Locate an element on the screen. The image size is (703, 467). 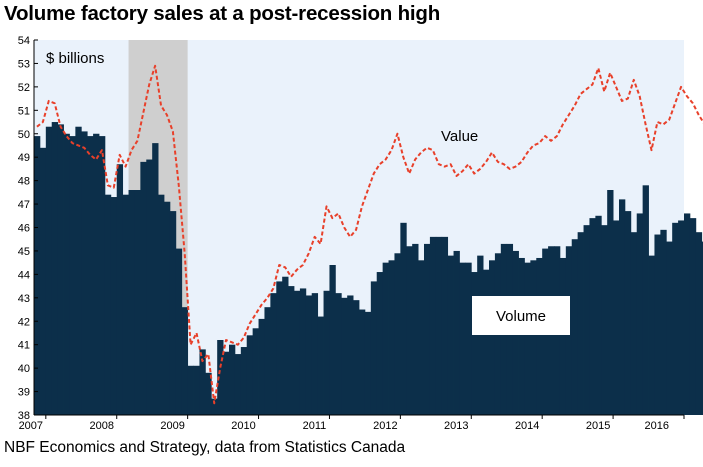
x-tick-label: 2012 is located at coordinates (385, 426).